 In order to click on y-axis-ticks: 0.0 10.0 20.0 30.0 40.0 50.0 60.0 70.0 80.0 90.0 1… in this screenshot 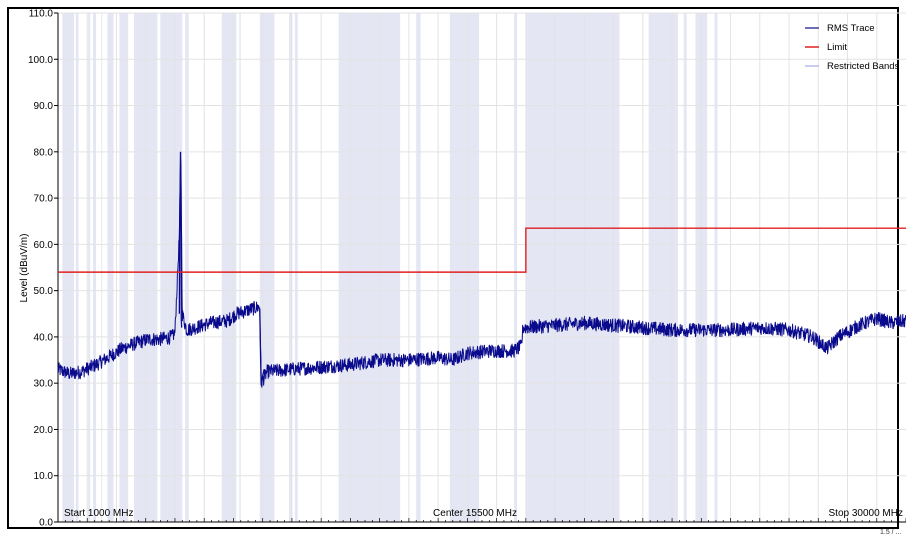, I will do `click(43, 269)`.